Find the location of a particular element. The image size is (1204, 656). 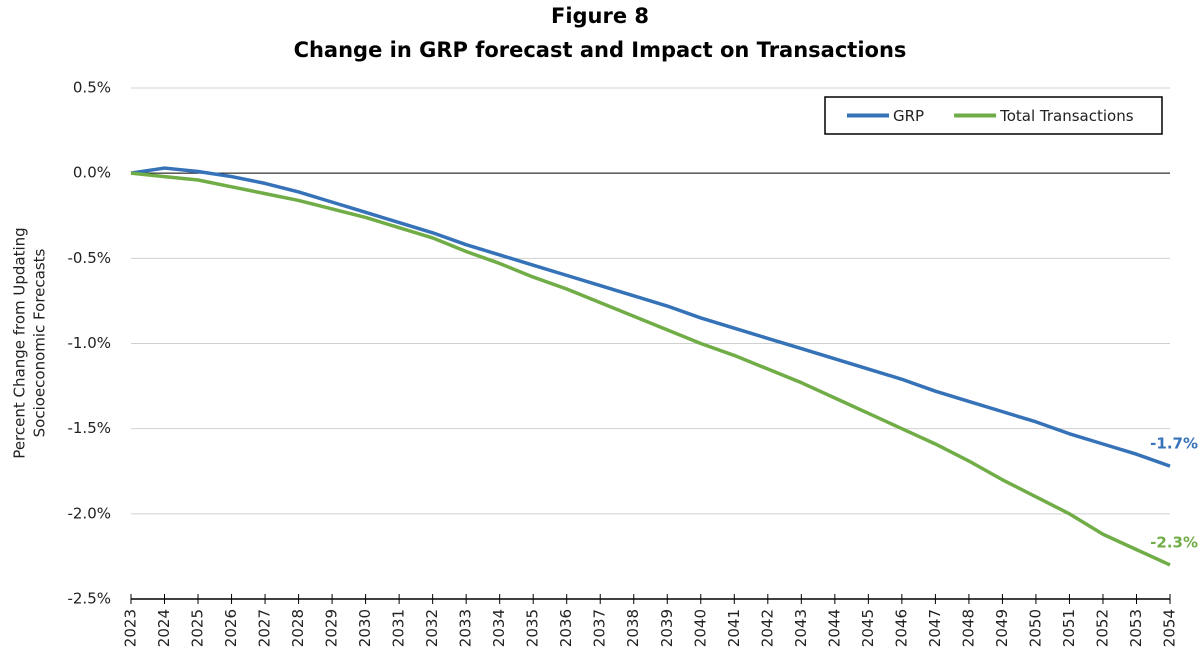

value-label: -2.3% is located at coordinates (1174, 542).